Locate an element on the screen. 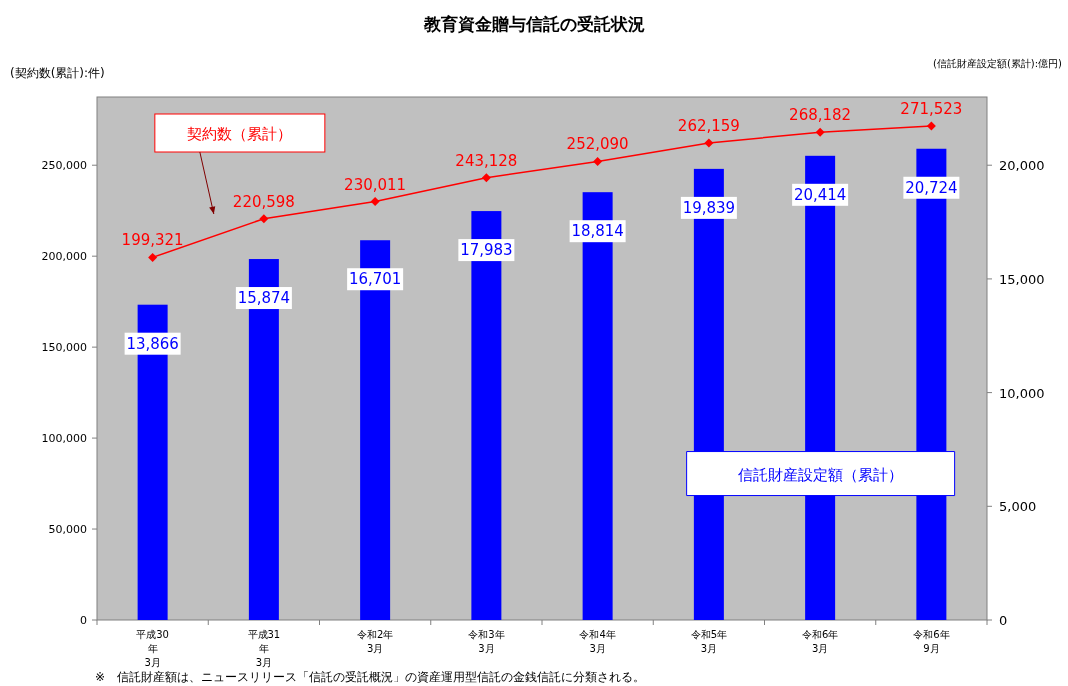  x-tick-label: 令和4年 3月 is located at coordinates (597, 641).